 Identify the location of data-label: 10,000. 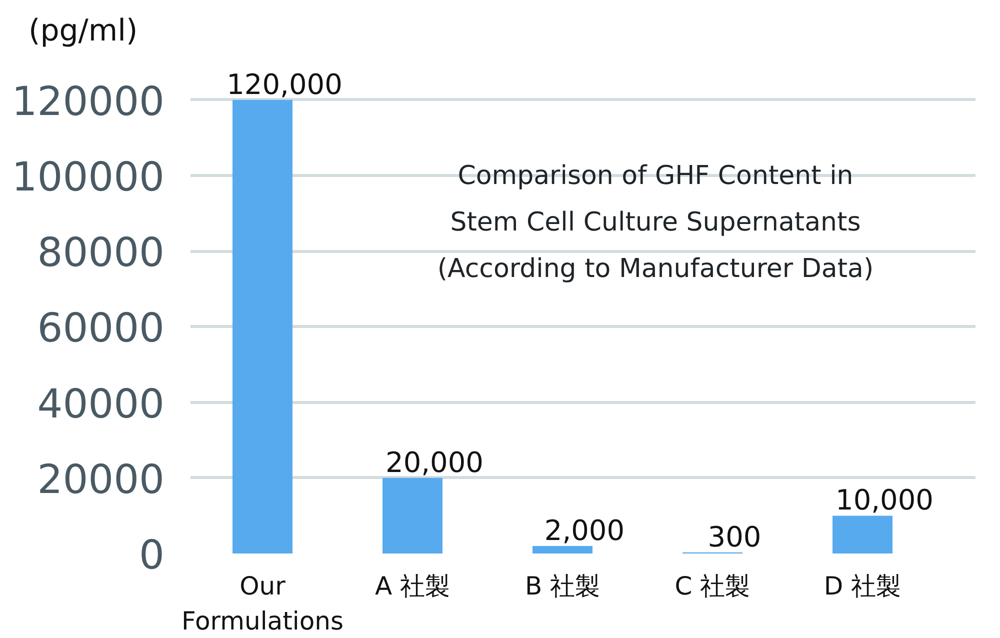
(885, 500).